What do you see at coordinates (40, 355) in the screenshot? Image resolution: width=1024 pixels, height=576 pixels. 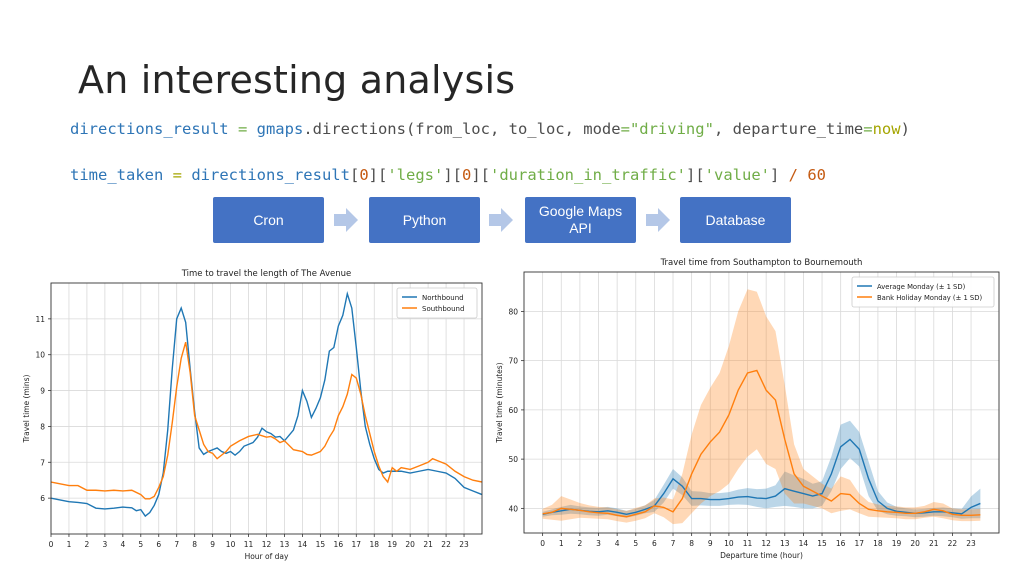 I see `y-tick-label: 10` at bounding box center [40, 355].